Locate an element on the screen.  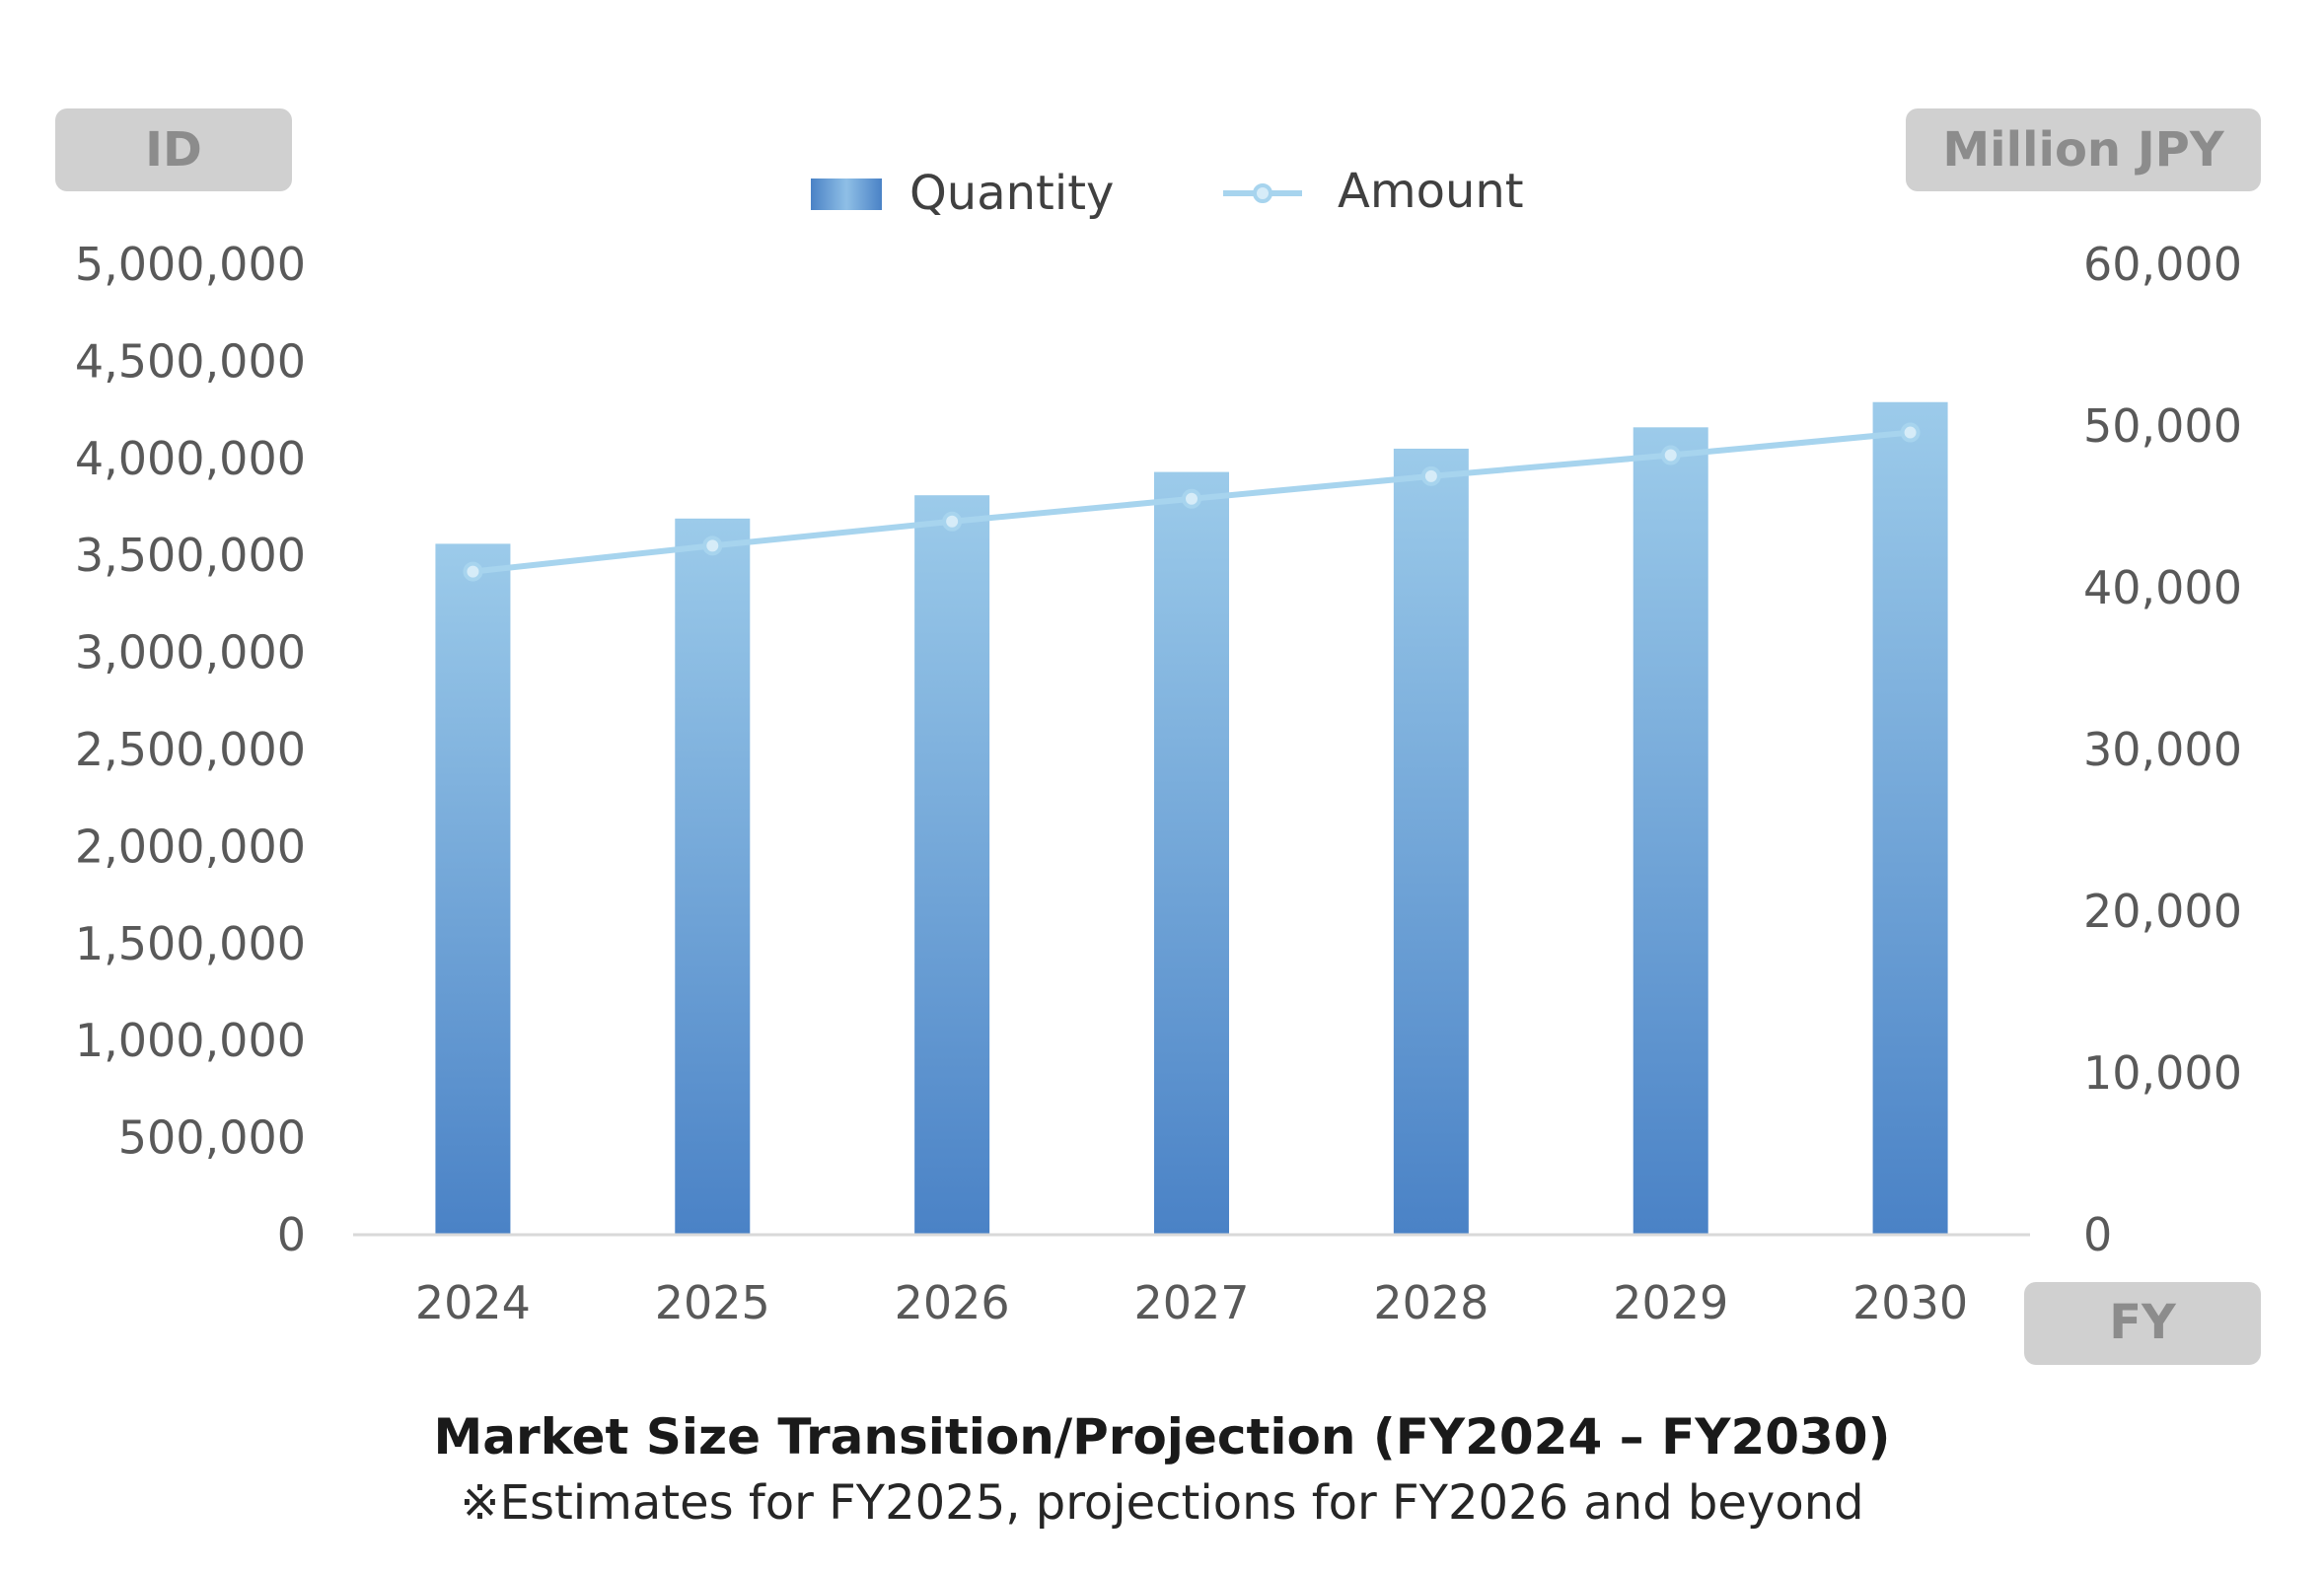
left-axis-label: ID is located at coordinates (173, 150).